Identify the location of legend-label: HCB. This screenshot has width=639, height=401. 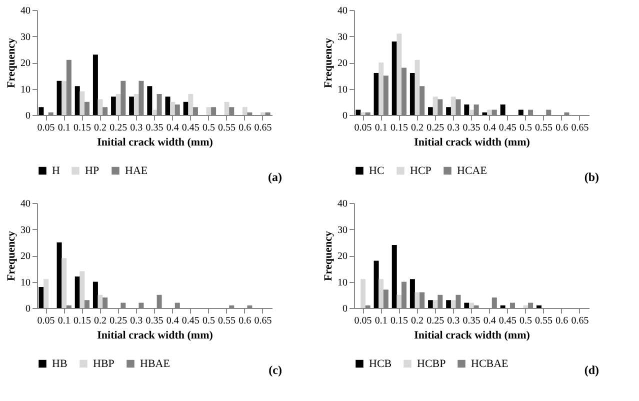
(380, 364).